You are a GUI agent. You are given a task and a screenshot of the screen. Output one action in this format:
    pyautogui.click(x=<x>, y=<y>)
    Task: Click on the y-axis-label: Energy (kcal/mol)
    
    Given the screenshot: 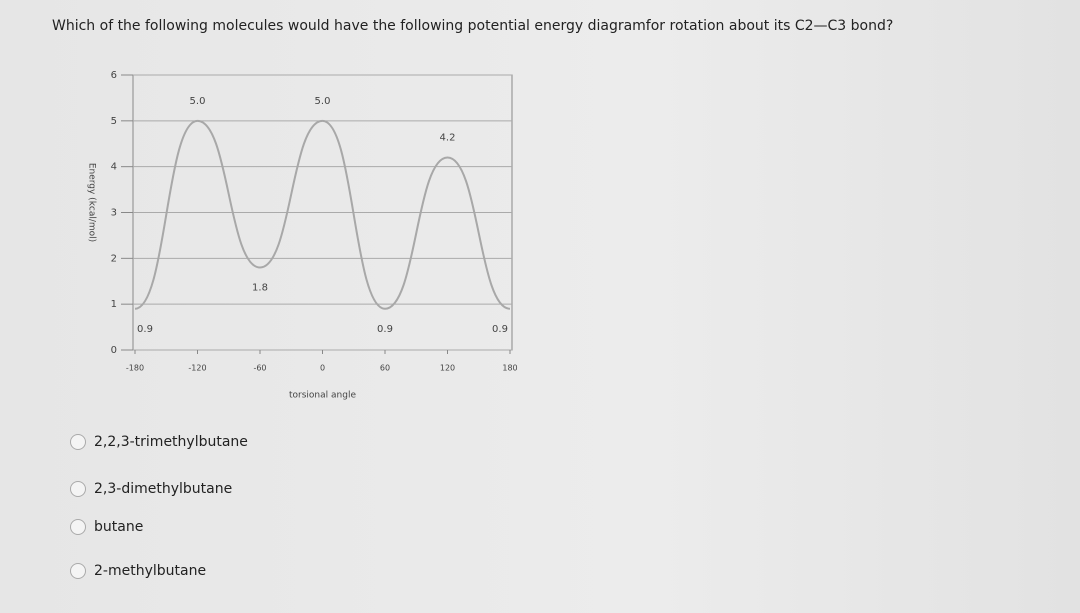 What is the action you would take?
    pyautogui.click(x=92, y=202)
    